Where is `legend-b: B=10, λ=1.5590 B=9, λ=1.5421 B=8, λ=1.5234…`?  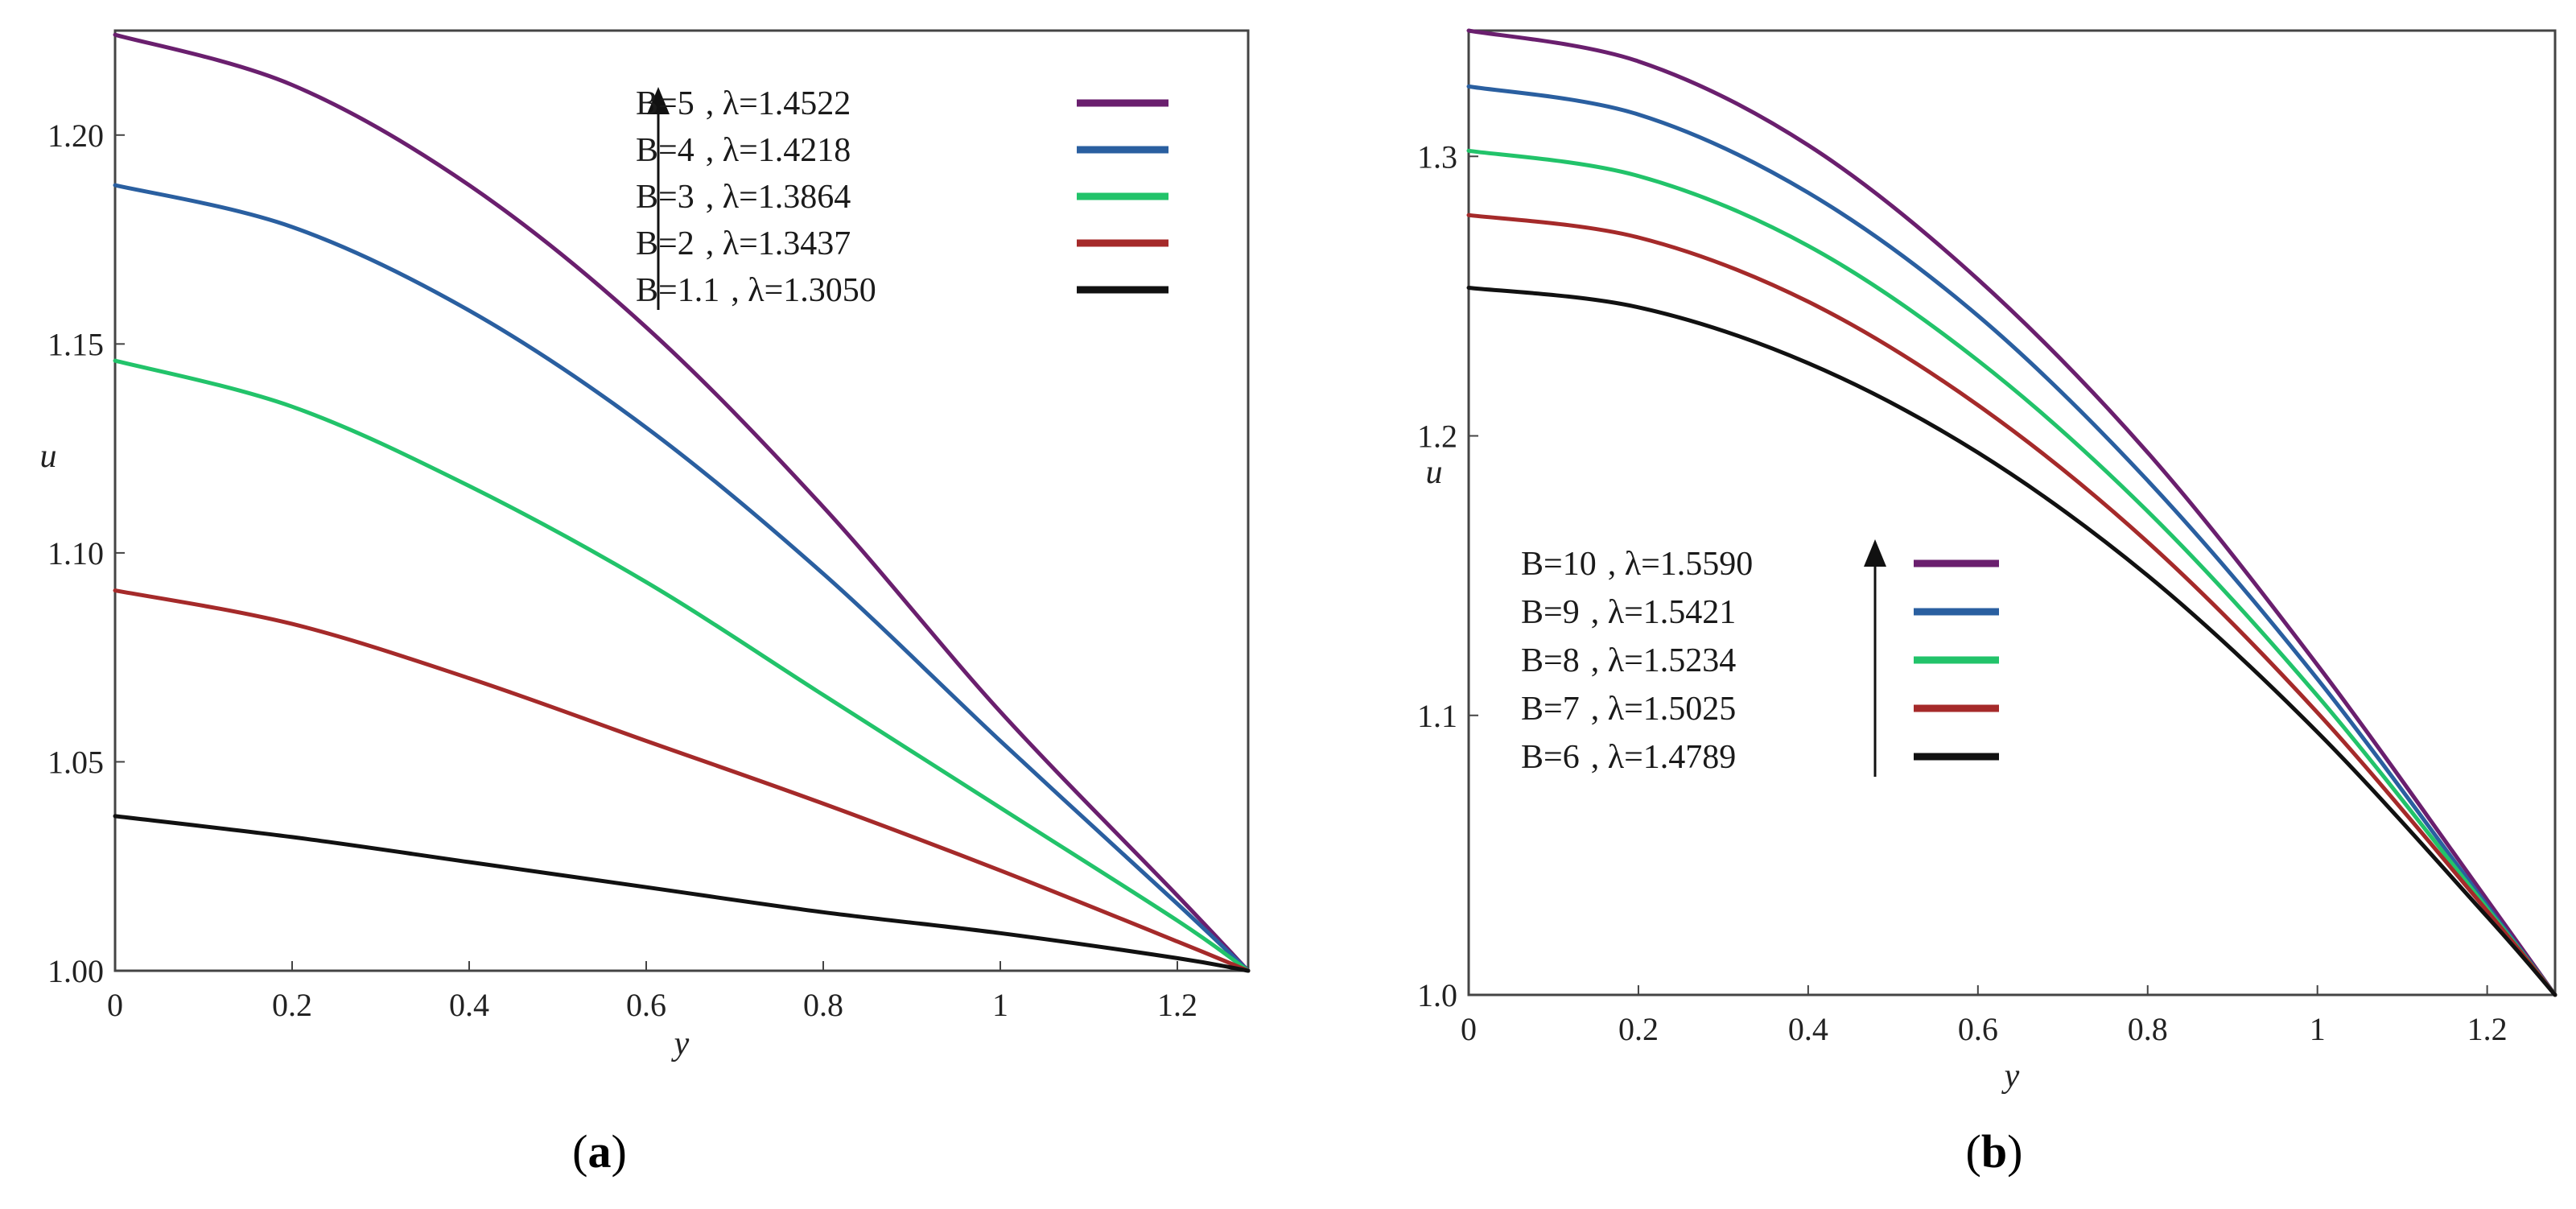 legend-b: B=10, λ=1.5590 B=9, λ=1.5421 B=8, λ=1.5234… is located at coordinates (1760, 658).